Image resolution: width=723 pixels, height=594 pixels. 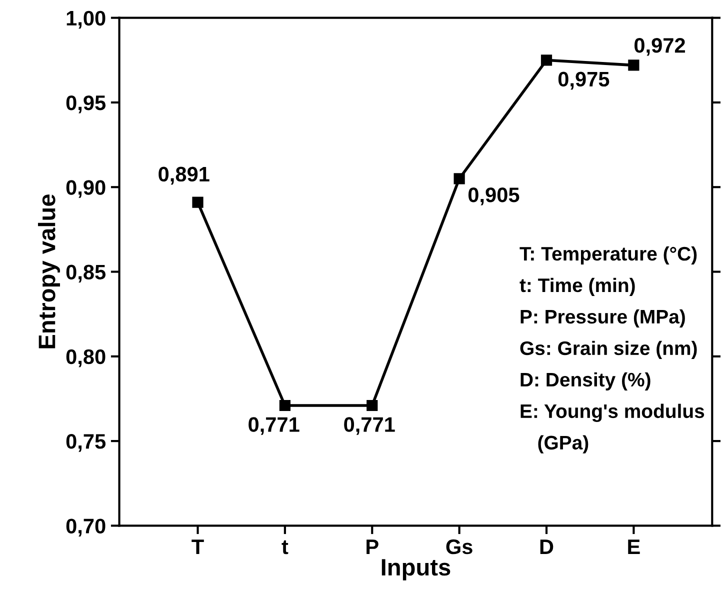 I want to click on x-tick-label: P, so click(x=372, y=547).